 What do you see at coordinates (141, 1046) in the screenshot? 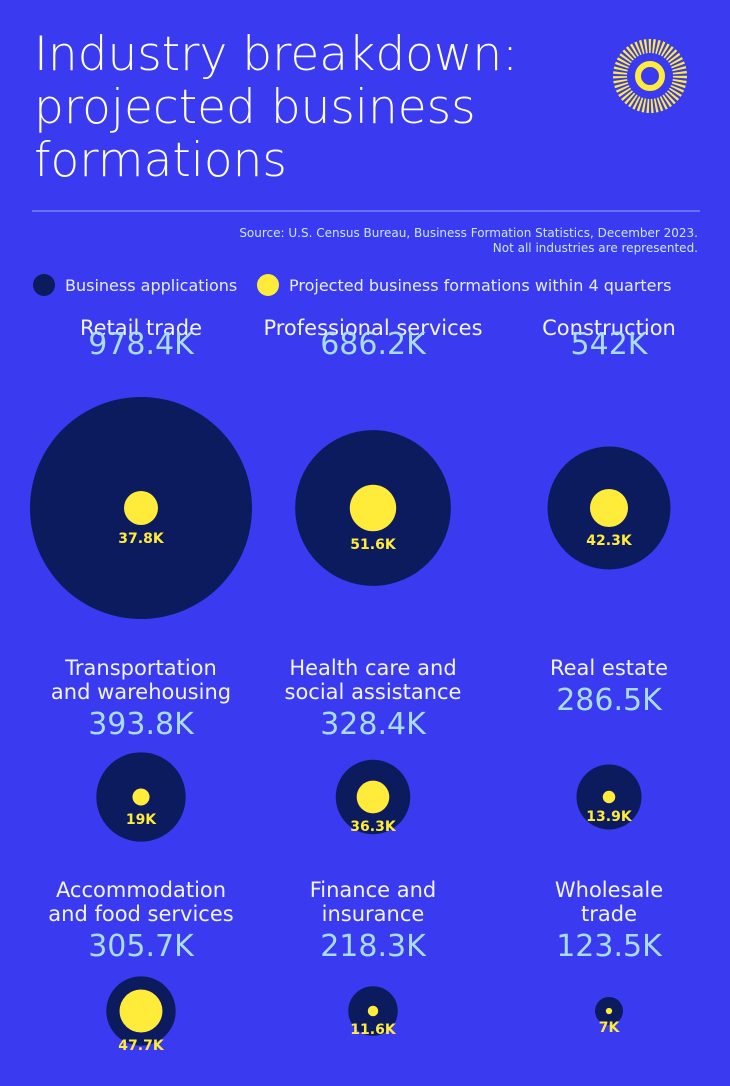
I see `formation-label: 47.7K` at bounding box center [141, 1046].